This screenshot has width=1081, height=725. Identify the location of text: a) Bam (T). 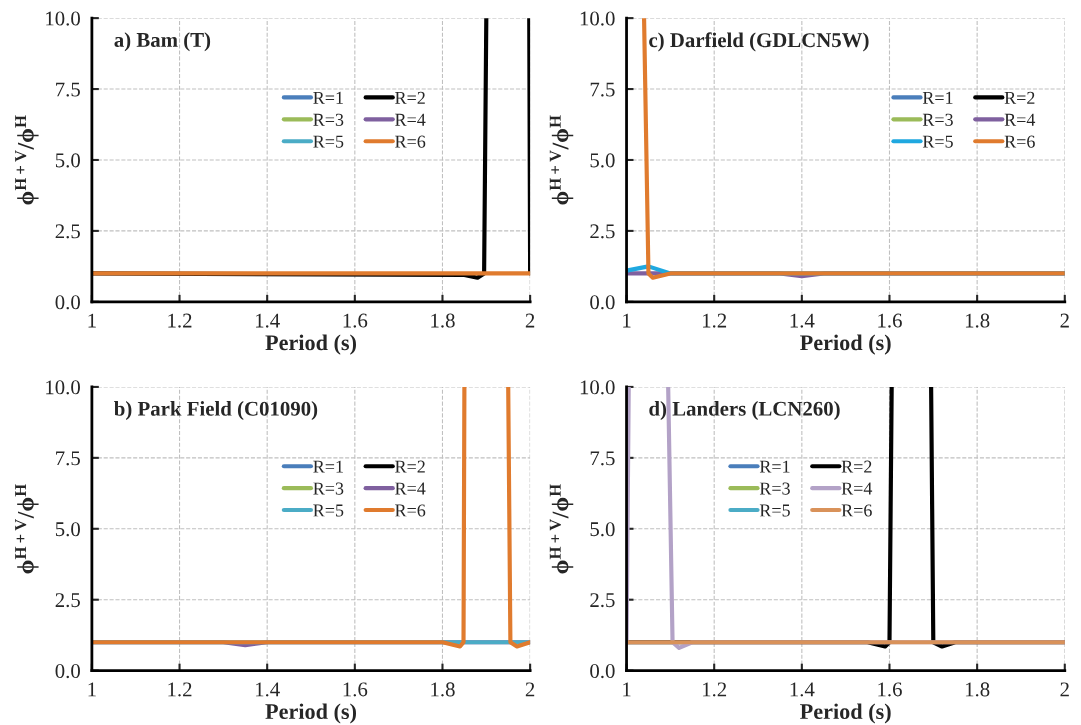
(162, 42).